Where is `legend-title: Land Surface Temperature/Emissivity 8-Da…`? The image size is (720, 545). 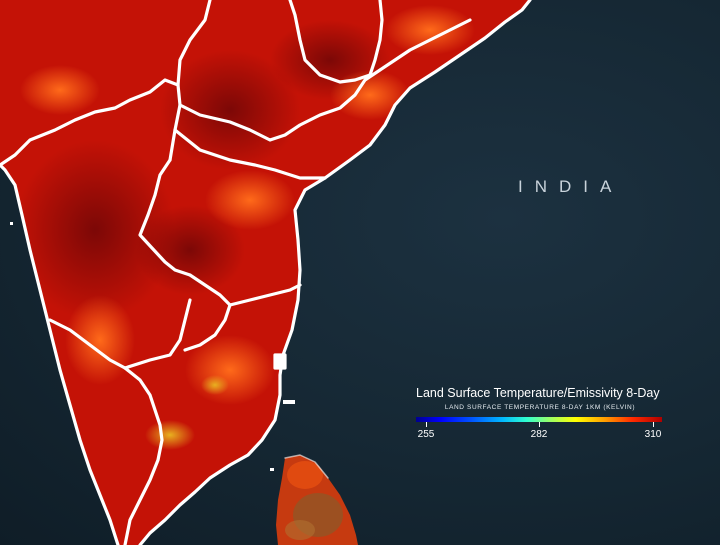
legend-title: Land Surface Temperature/Emissivity 8-Da… is located at coordinates (538, 393).